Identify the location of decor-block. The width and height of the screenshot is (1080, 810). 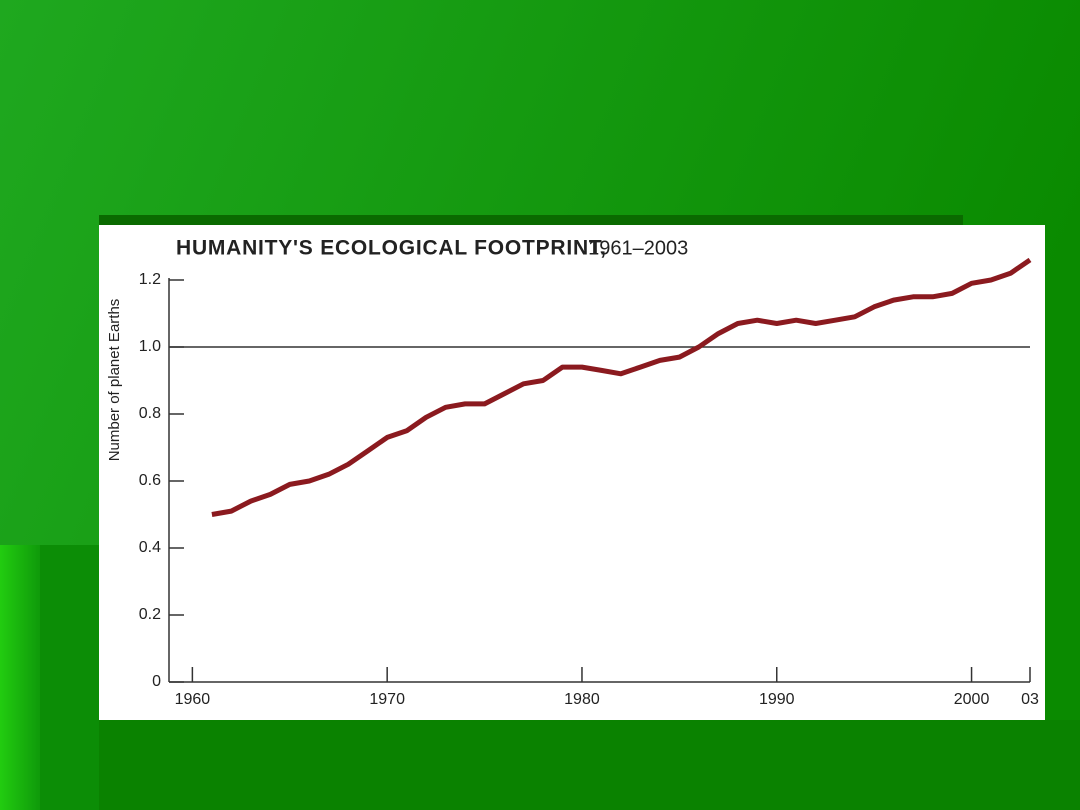
(70, 677).